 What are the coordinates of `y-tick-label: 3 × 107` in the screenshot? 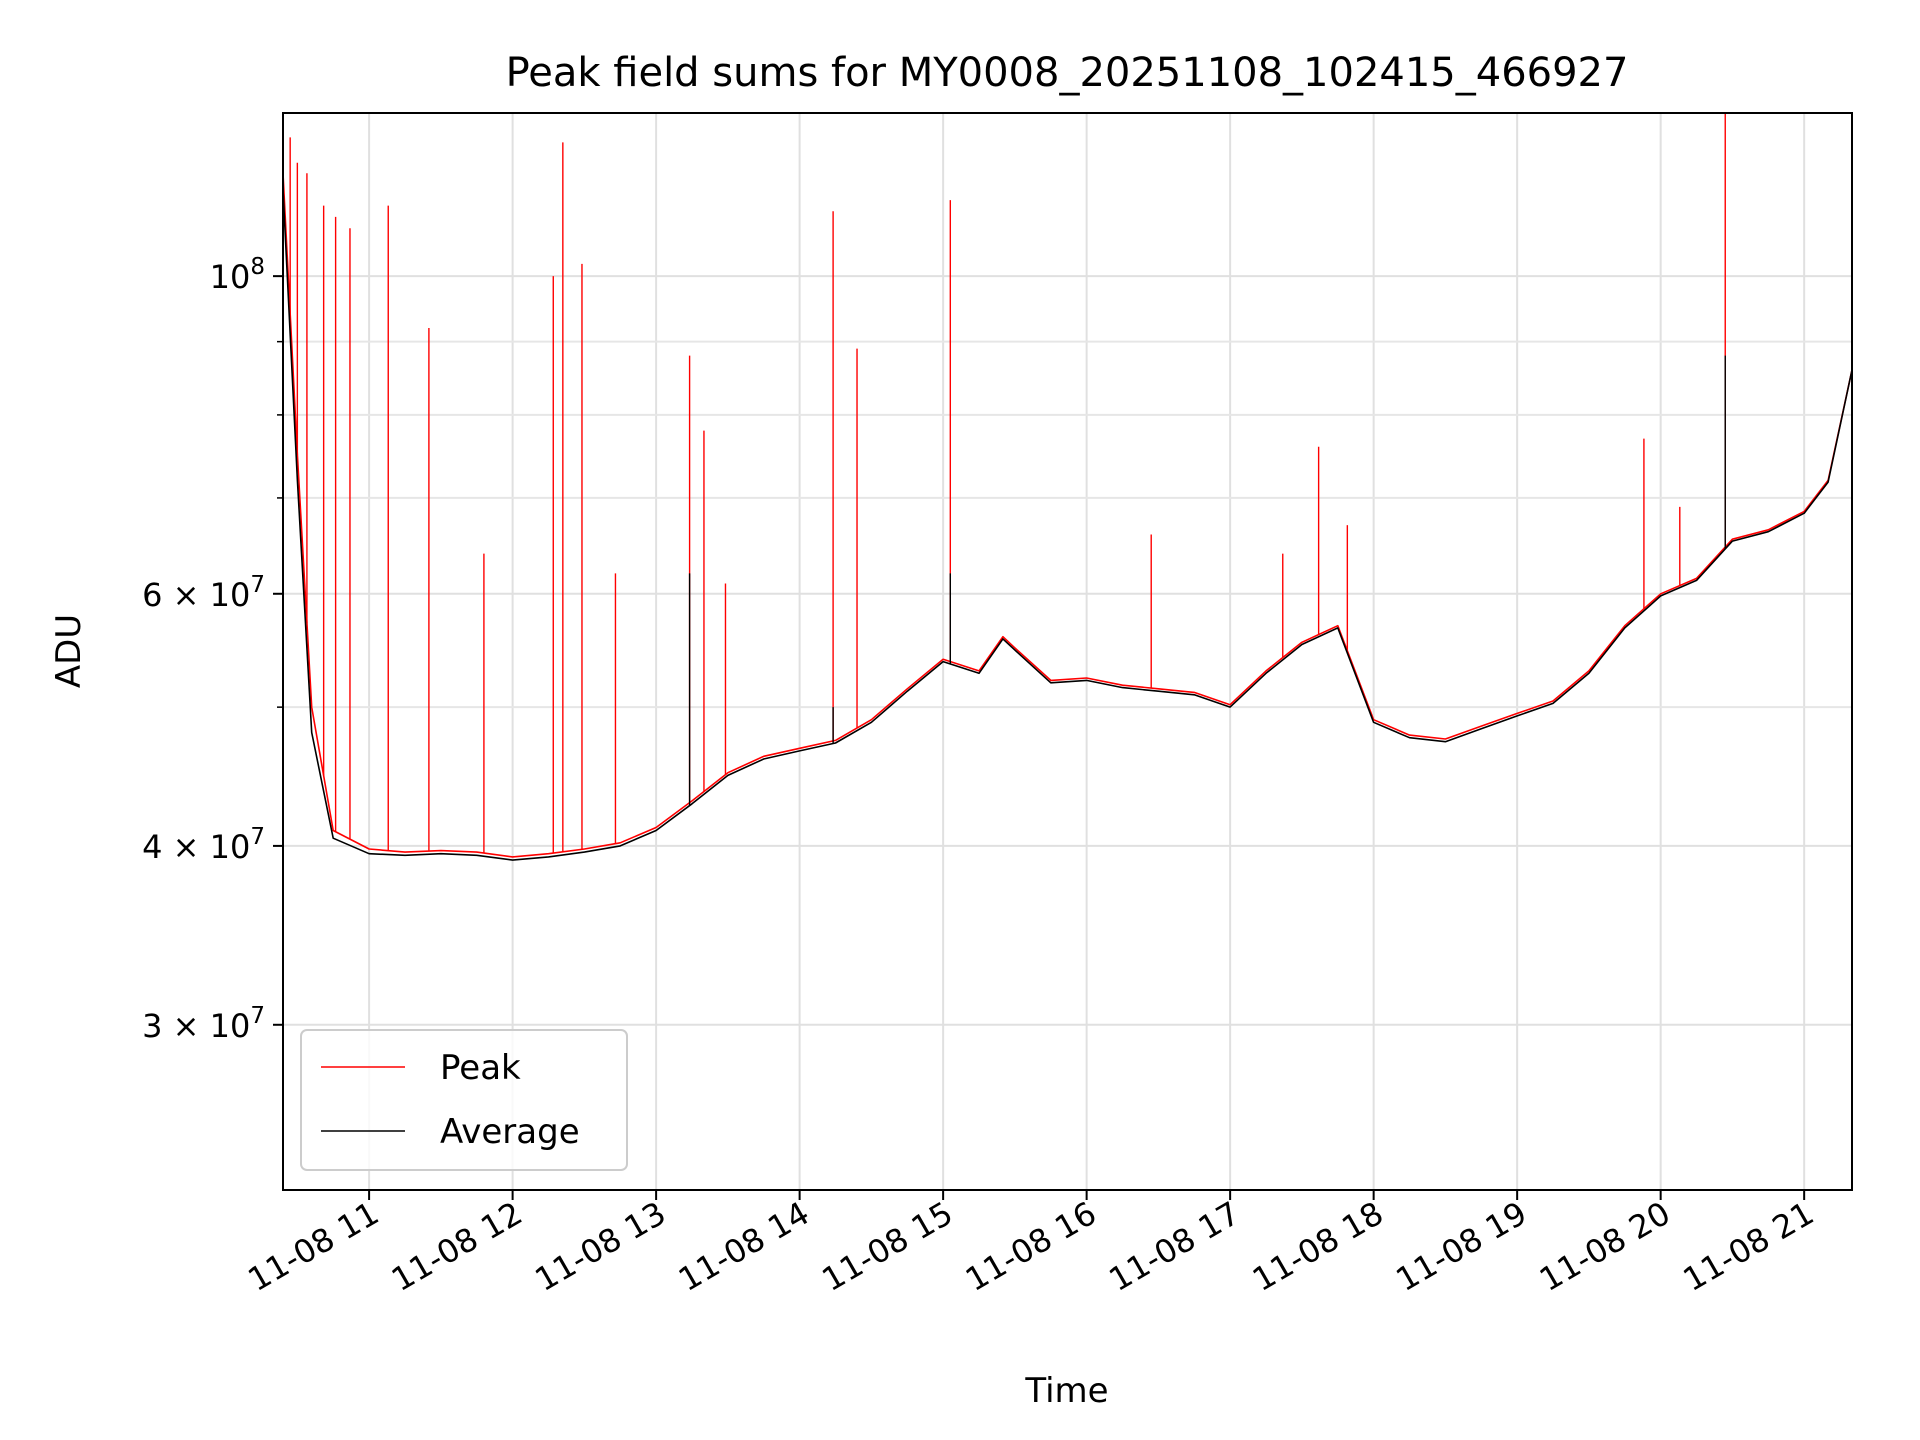 It's located at (203, 1024).